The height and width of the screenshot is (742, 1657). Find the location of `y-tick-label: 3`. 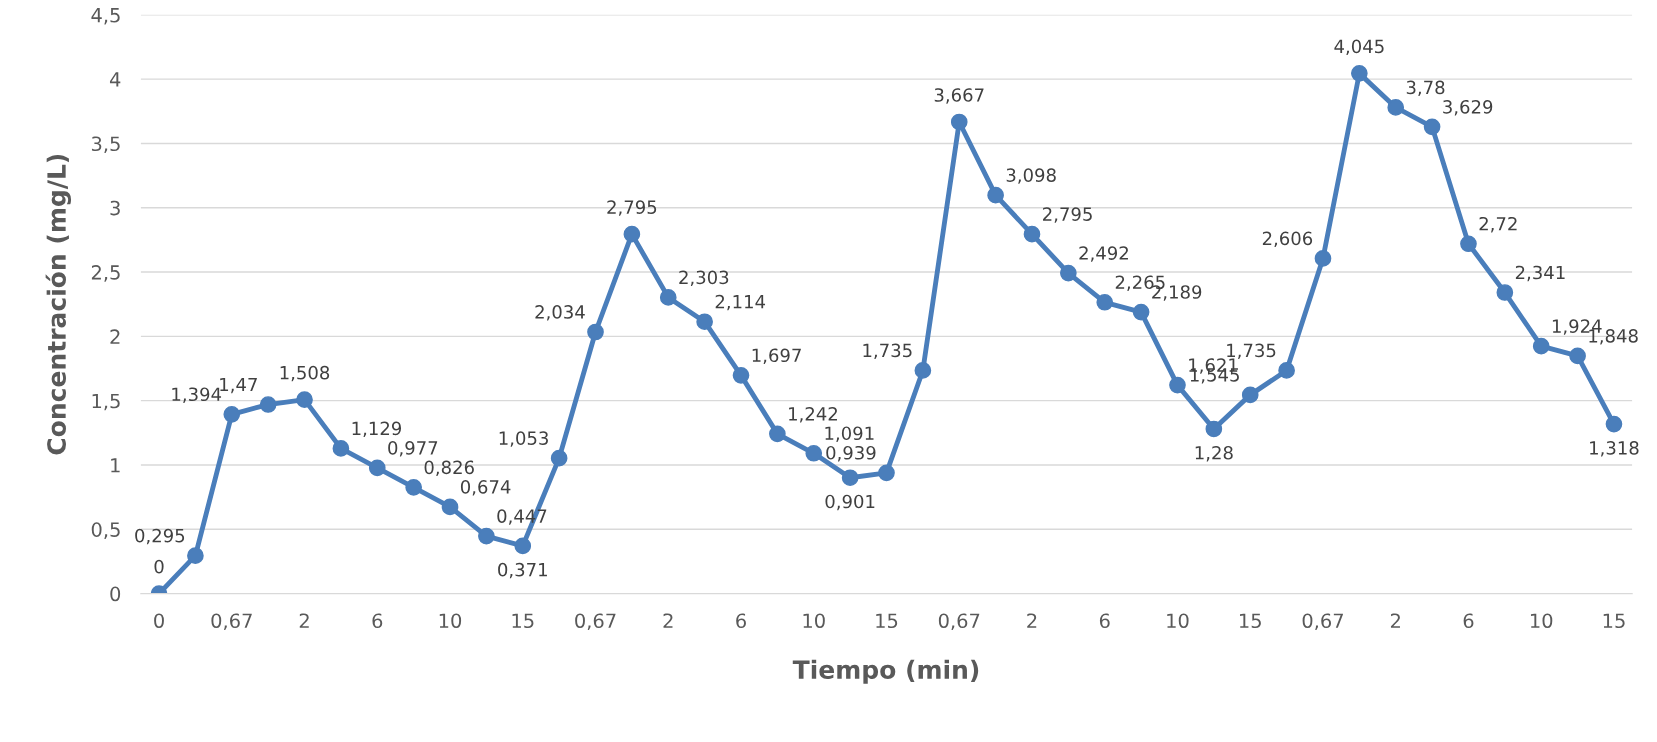

y-tick-label: 3 is located at coordinates (115, 208).